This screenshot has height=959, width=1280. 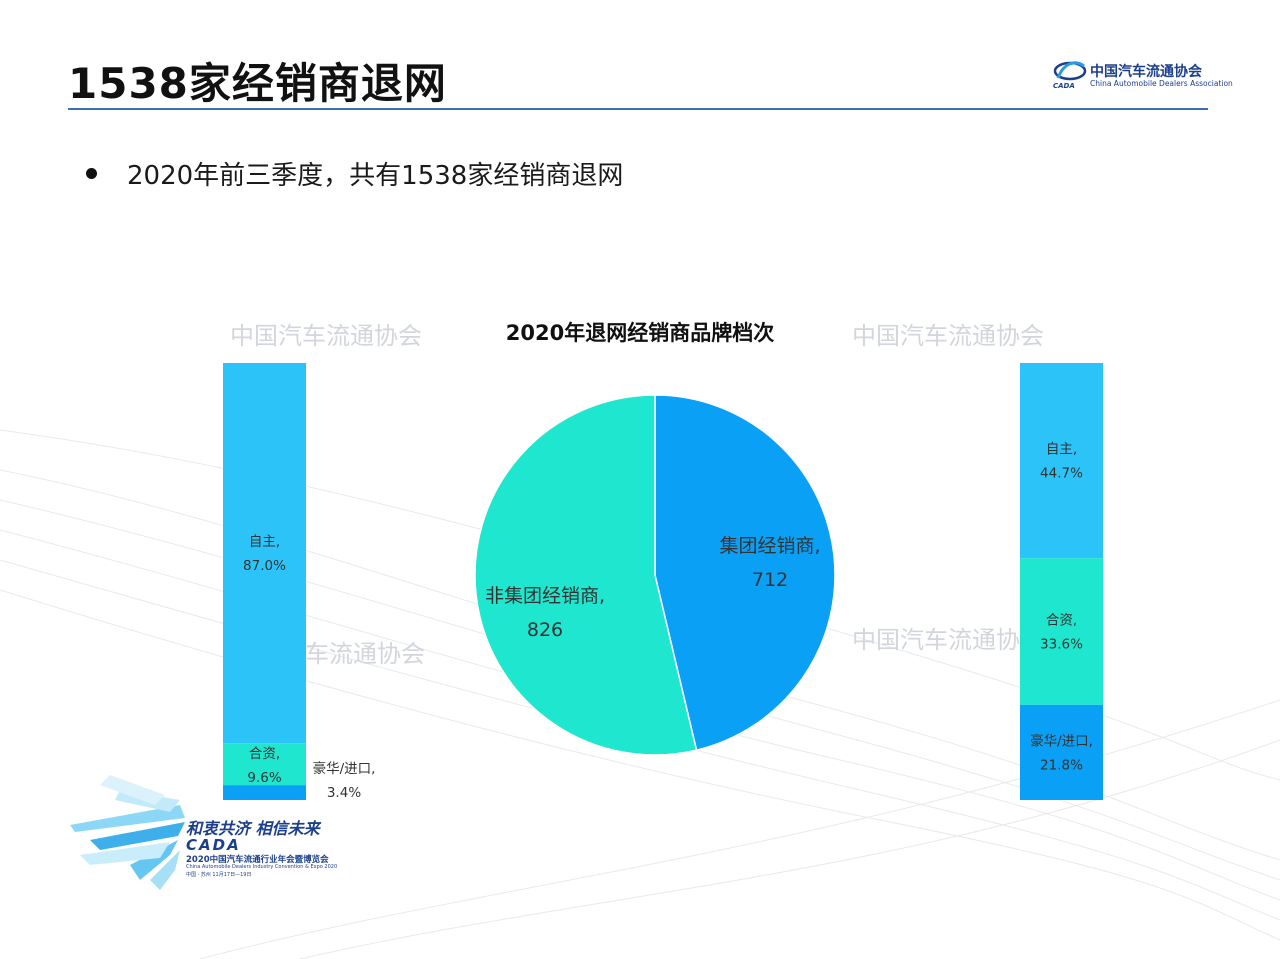 I want to click on bar-segment-value: 9.6%, so click(x=264, y=778).